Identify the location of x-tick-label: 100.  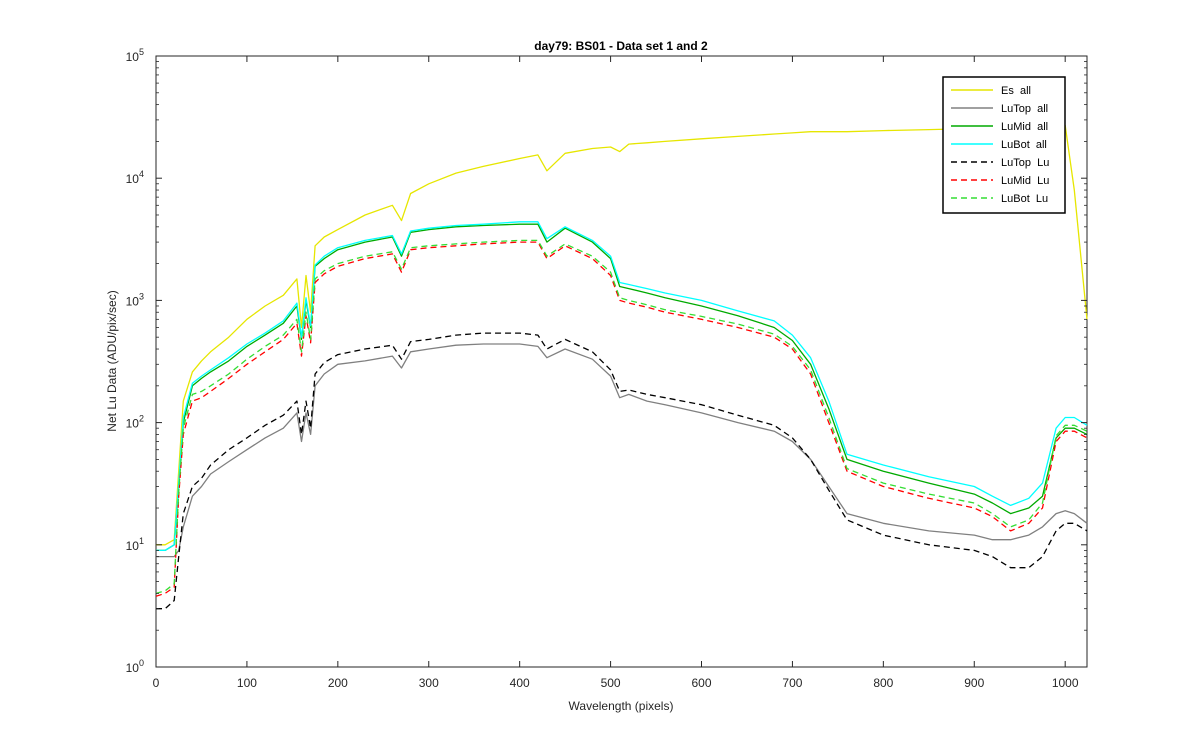
(247, 683).